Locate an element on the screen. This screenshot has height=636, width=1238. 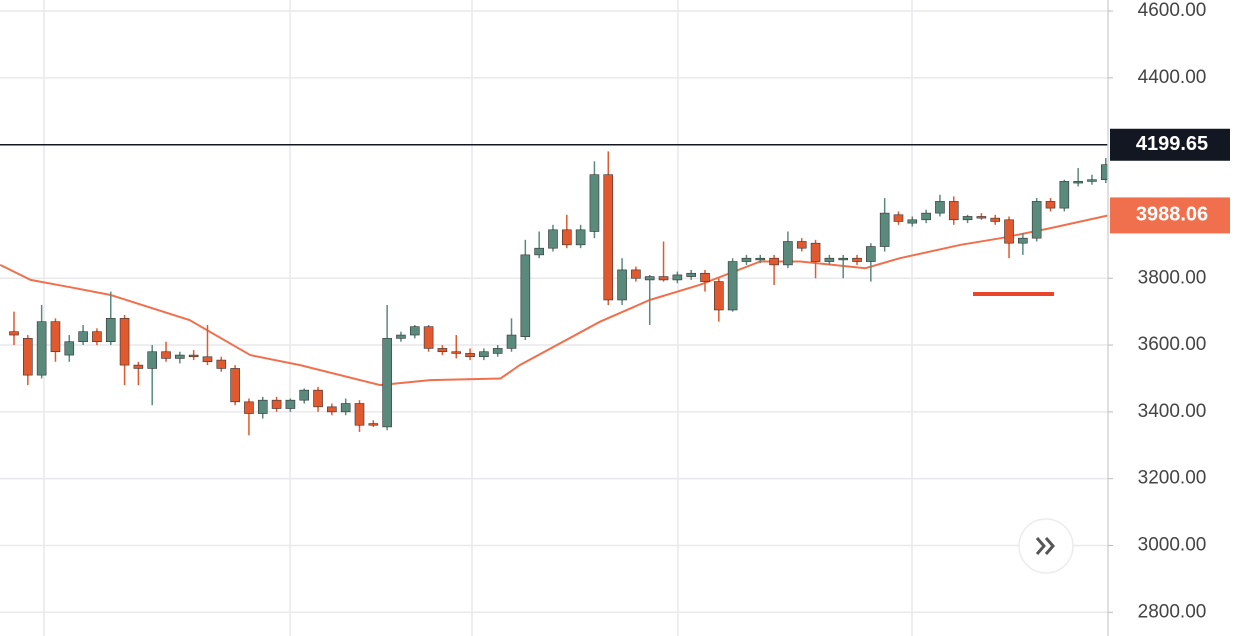
scroll-button is located at coordinates (1046, 546).